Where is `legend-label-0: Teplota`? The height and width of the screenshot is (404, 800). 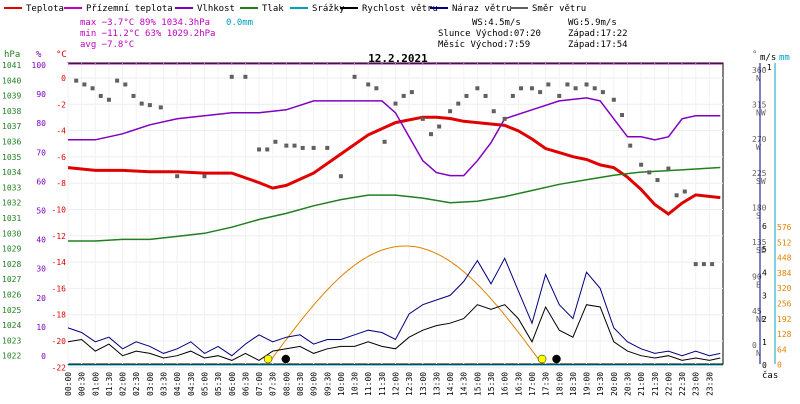 legend-label-0: Teplota is located at coordinates (45, 9).